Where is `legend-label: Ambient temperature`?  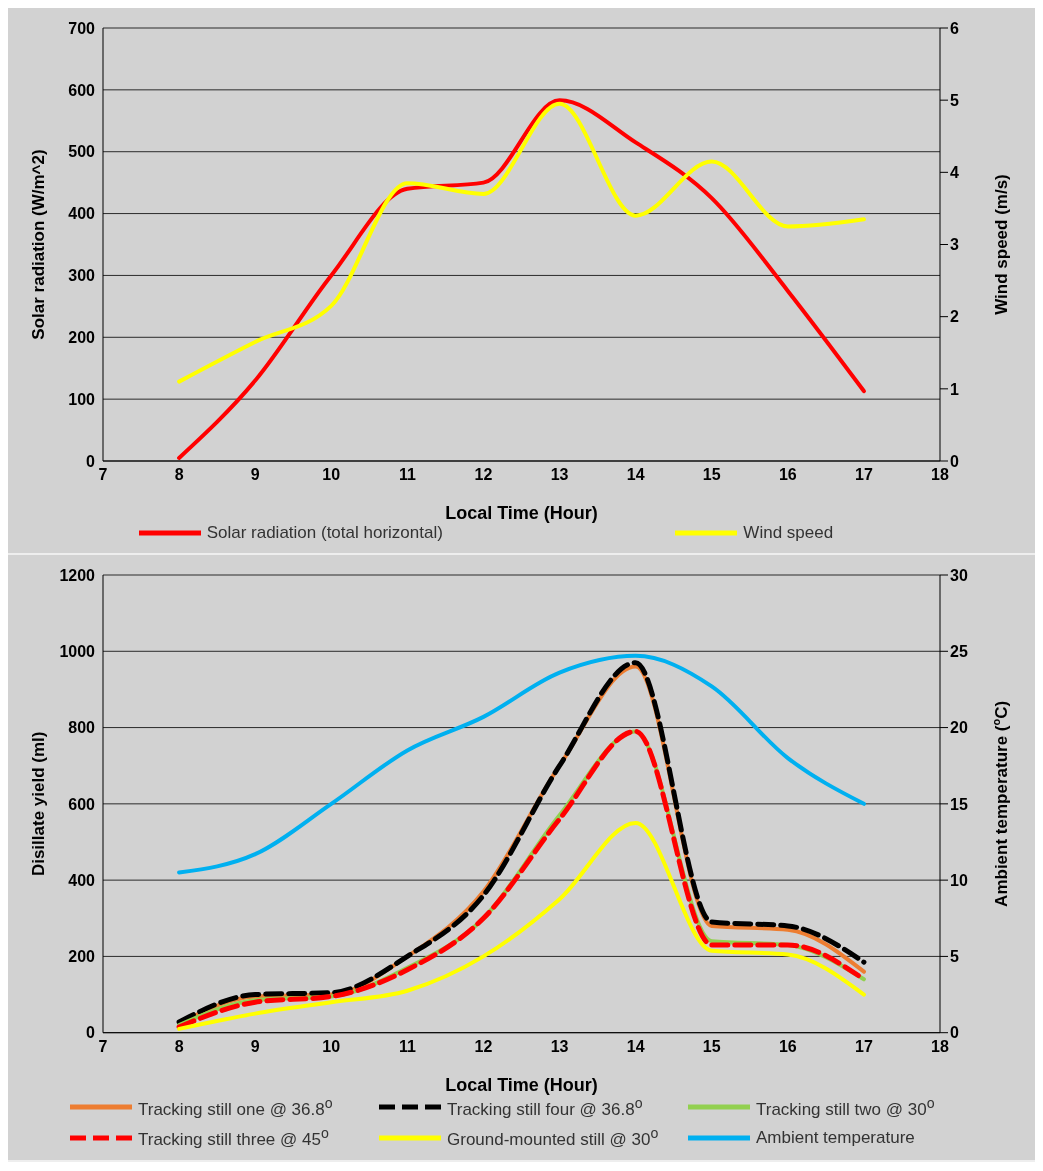 legend-label: Ambient temperature is located at coordinates (835, 1137).